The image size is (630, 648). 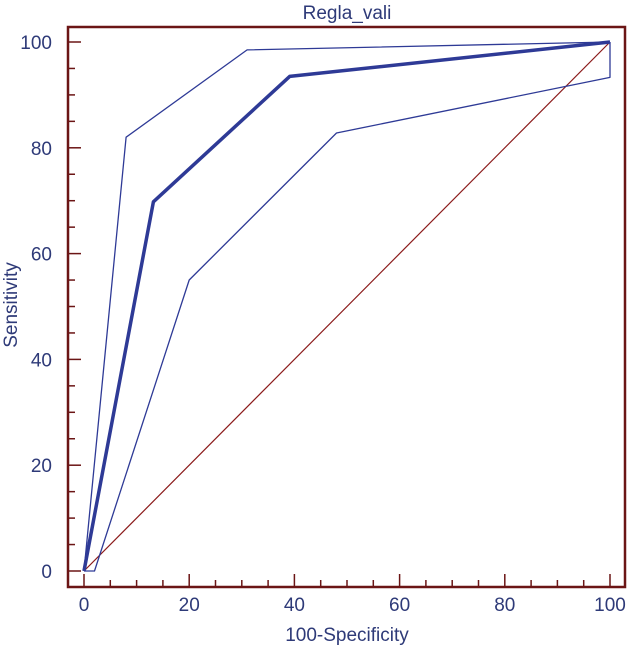 I want to click on x-tick-label: 100, so click(x=610, y=605).